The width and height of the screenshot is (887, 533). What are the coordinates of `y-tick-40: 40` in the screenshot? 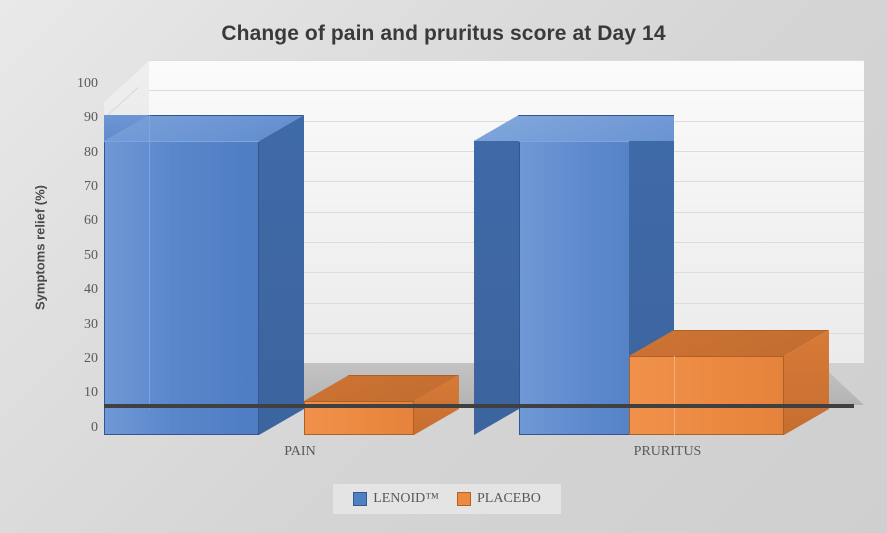 It's located at (91, 289).